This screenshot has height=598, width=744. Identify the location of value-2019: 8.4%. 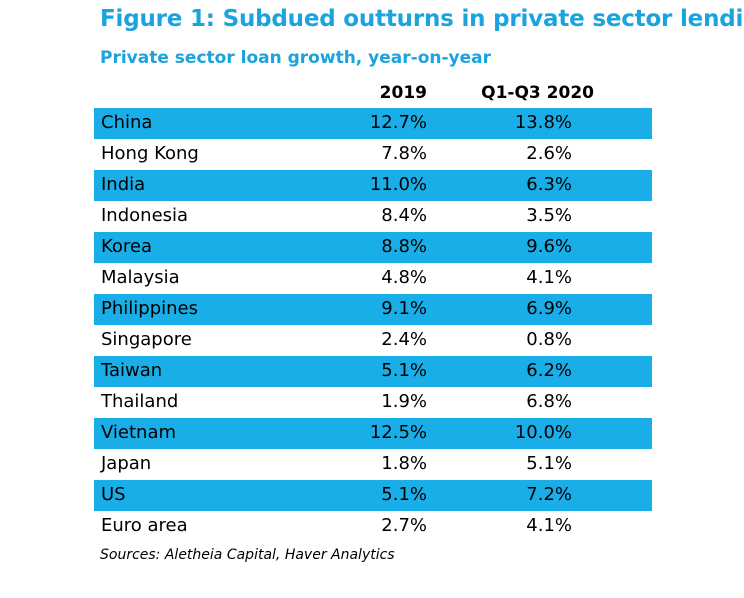
(404, 215).